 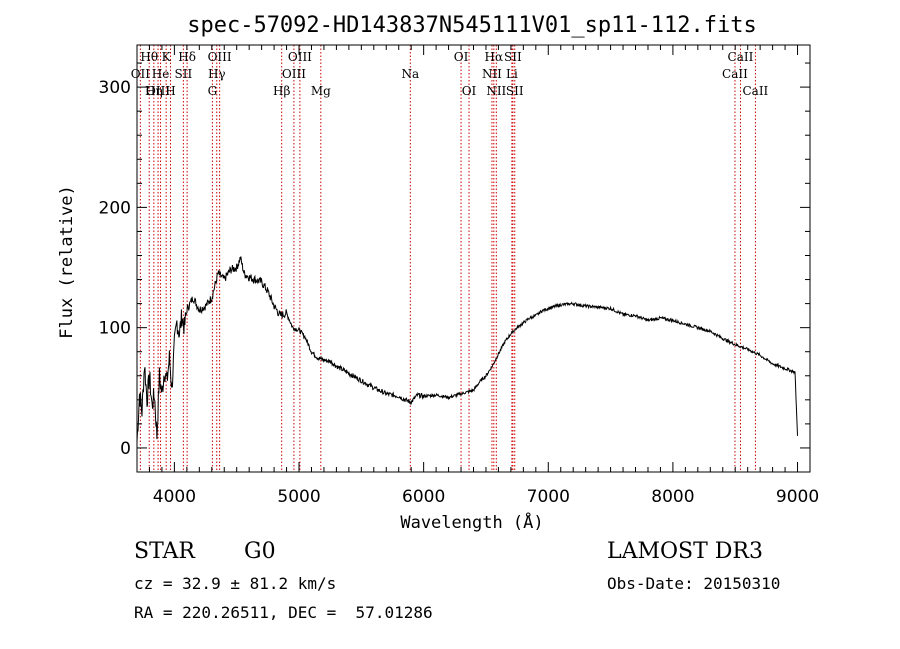 I want to click on line-label: He, so click(x=161, y=74).